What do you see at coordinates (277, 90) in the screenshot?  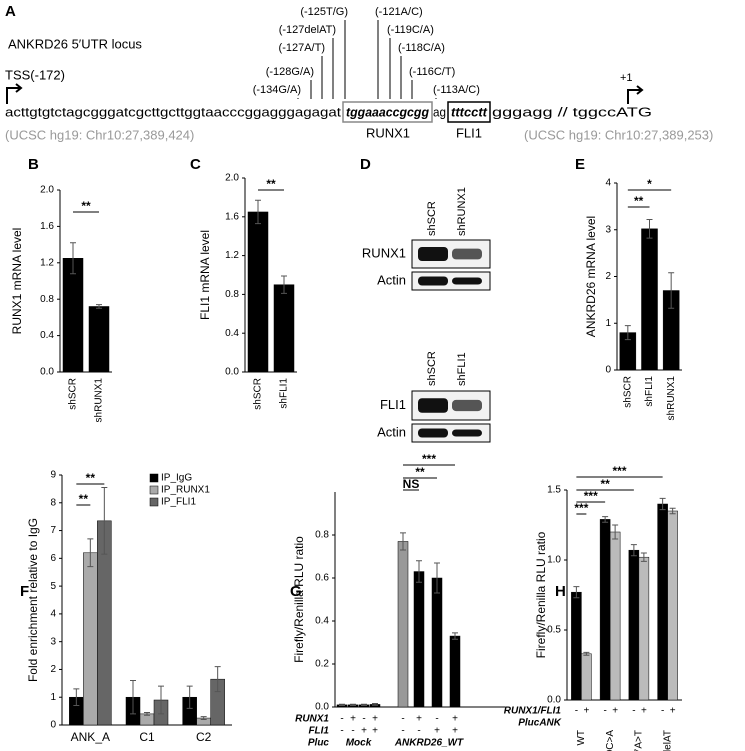 I see `variant-label: (-134G/A)` at bounding box center [277, 90].